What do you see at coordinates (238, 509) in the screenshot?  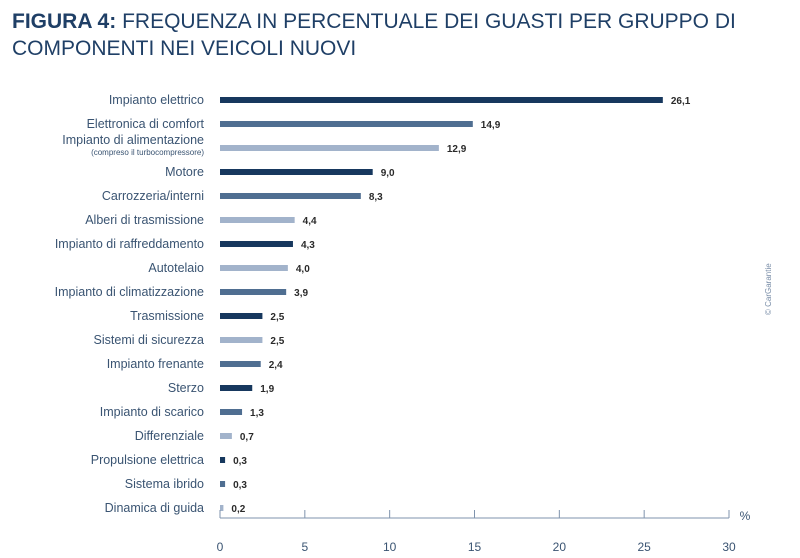 I see `value-label: 0,2` at bounding box center [238, 509].